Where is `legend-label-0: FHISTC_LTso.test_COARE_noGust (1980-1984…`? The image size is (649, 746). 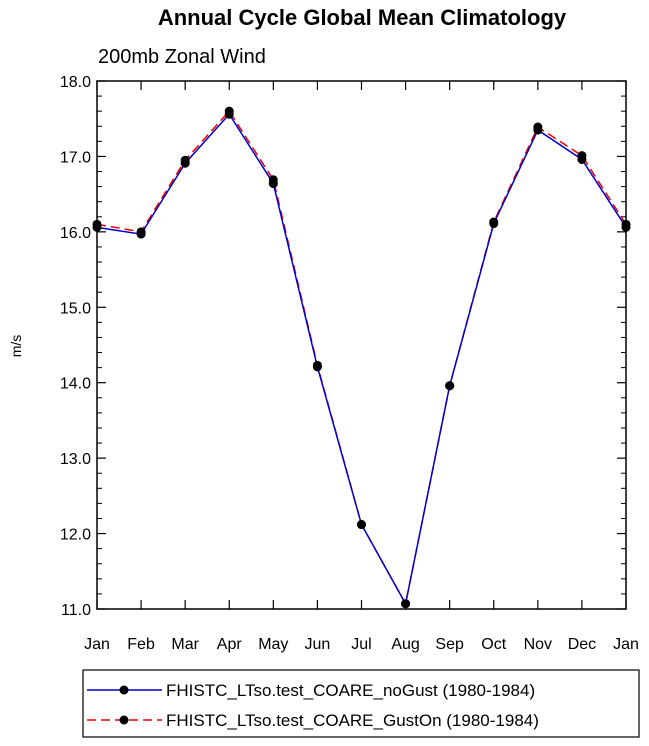
legend-label-0: FHISTC_LTso.test_COARE_noGust (1980-1984… is located at coordinates (350, 690).